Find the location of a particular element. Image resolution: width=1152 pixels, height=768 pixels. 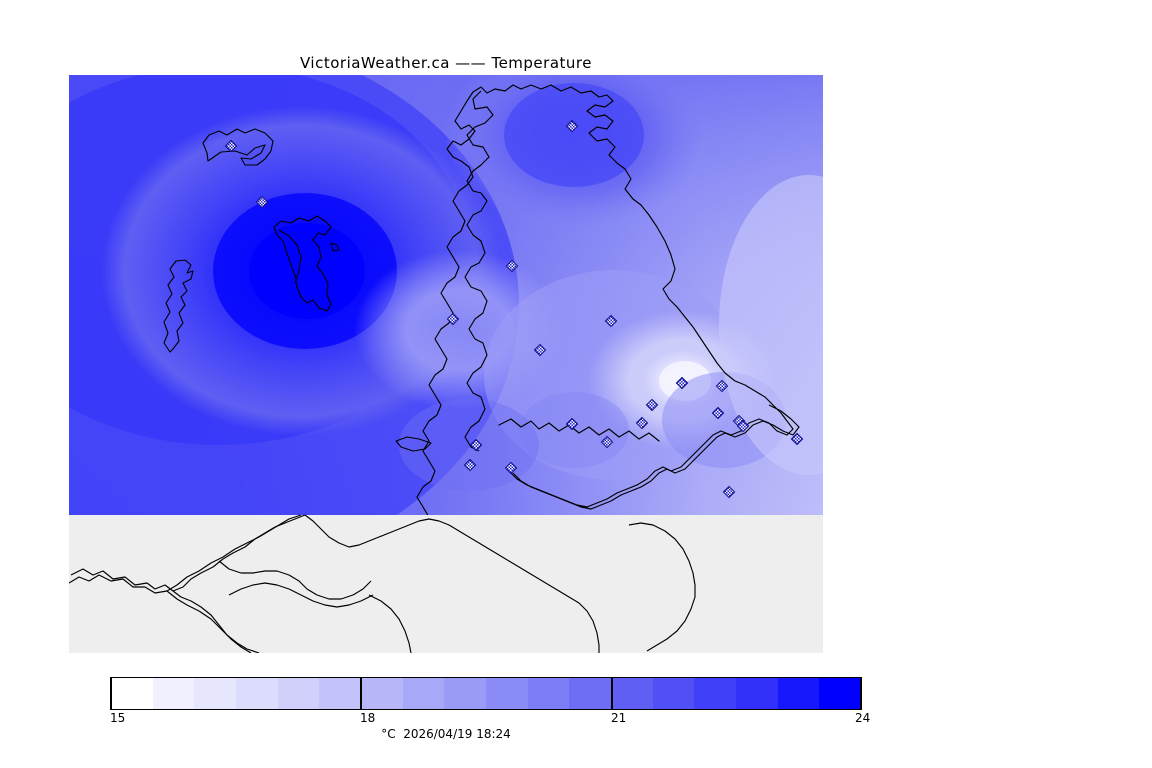

colorbar-label-mid2: 21 is located at coordinates (619, 718).